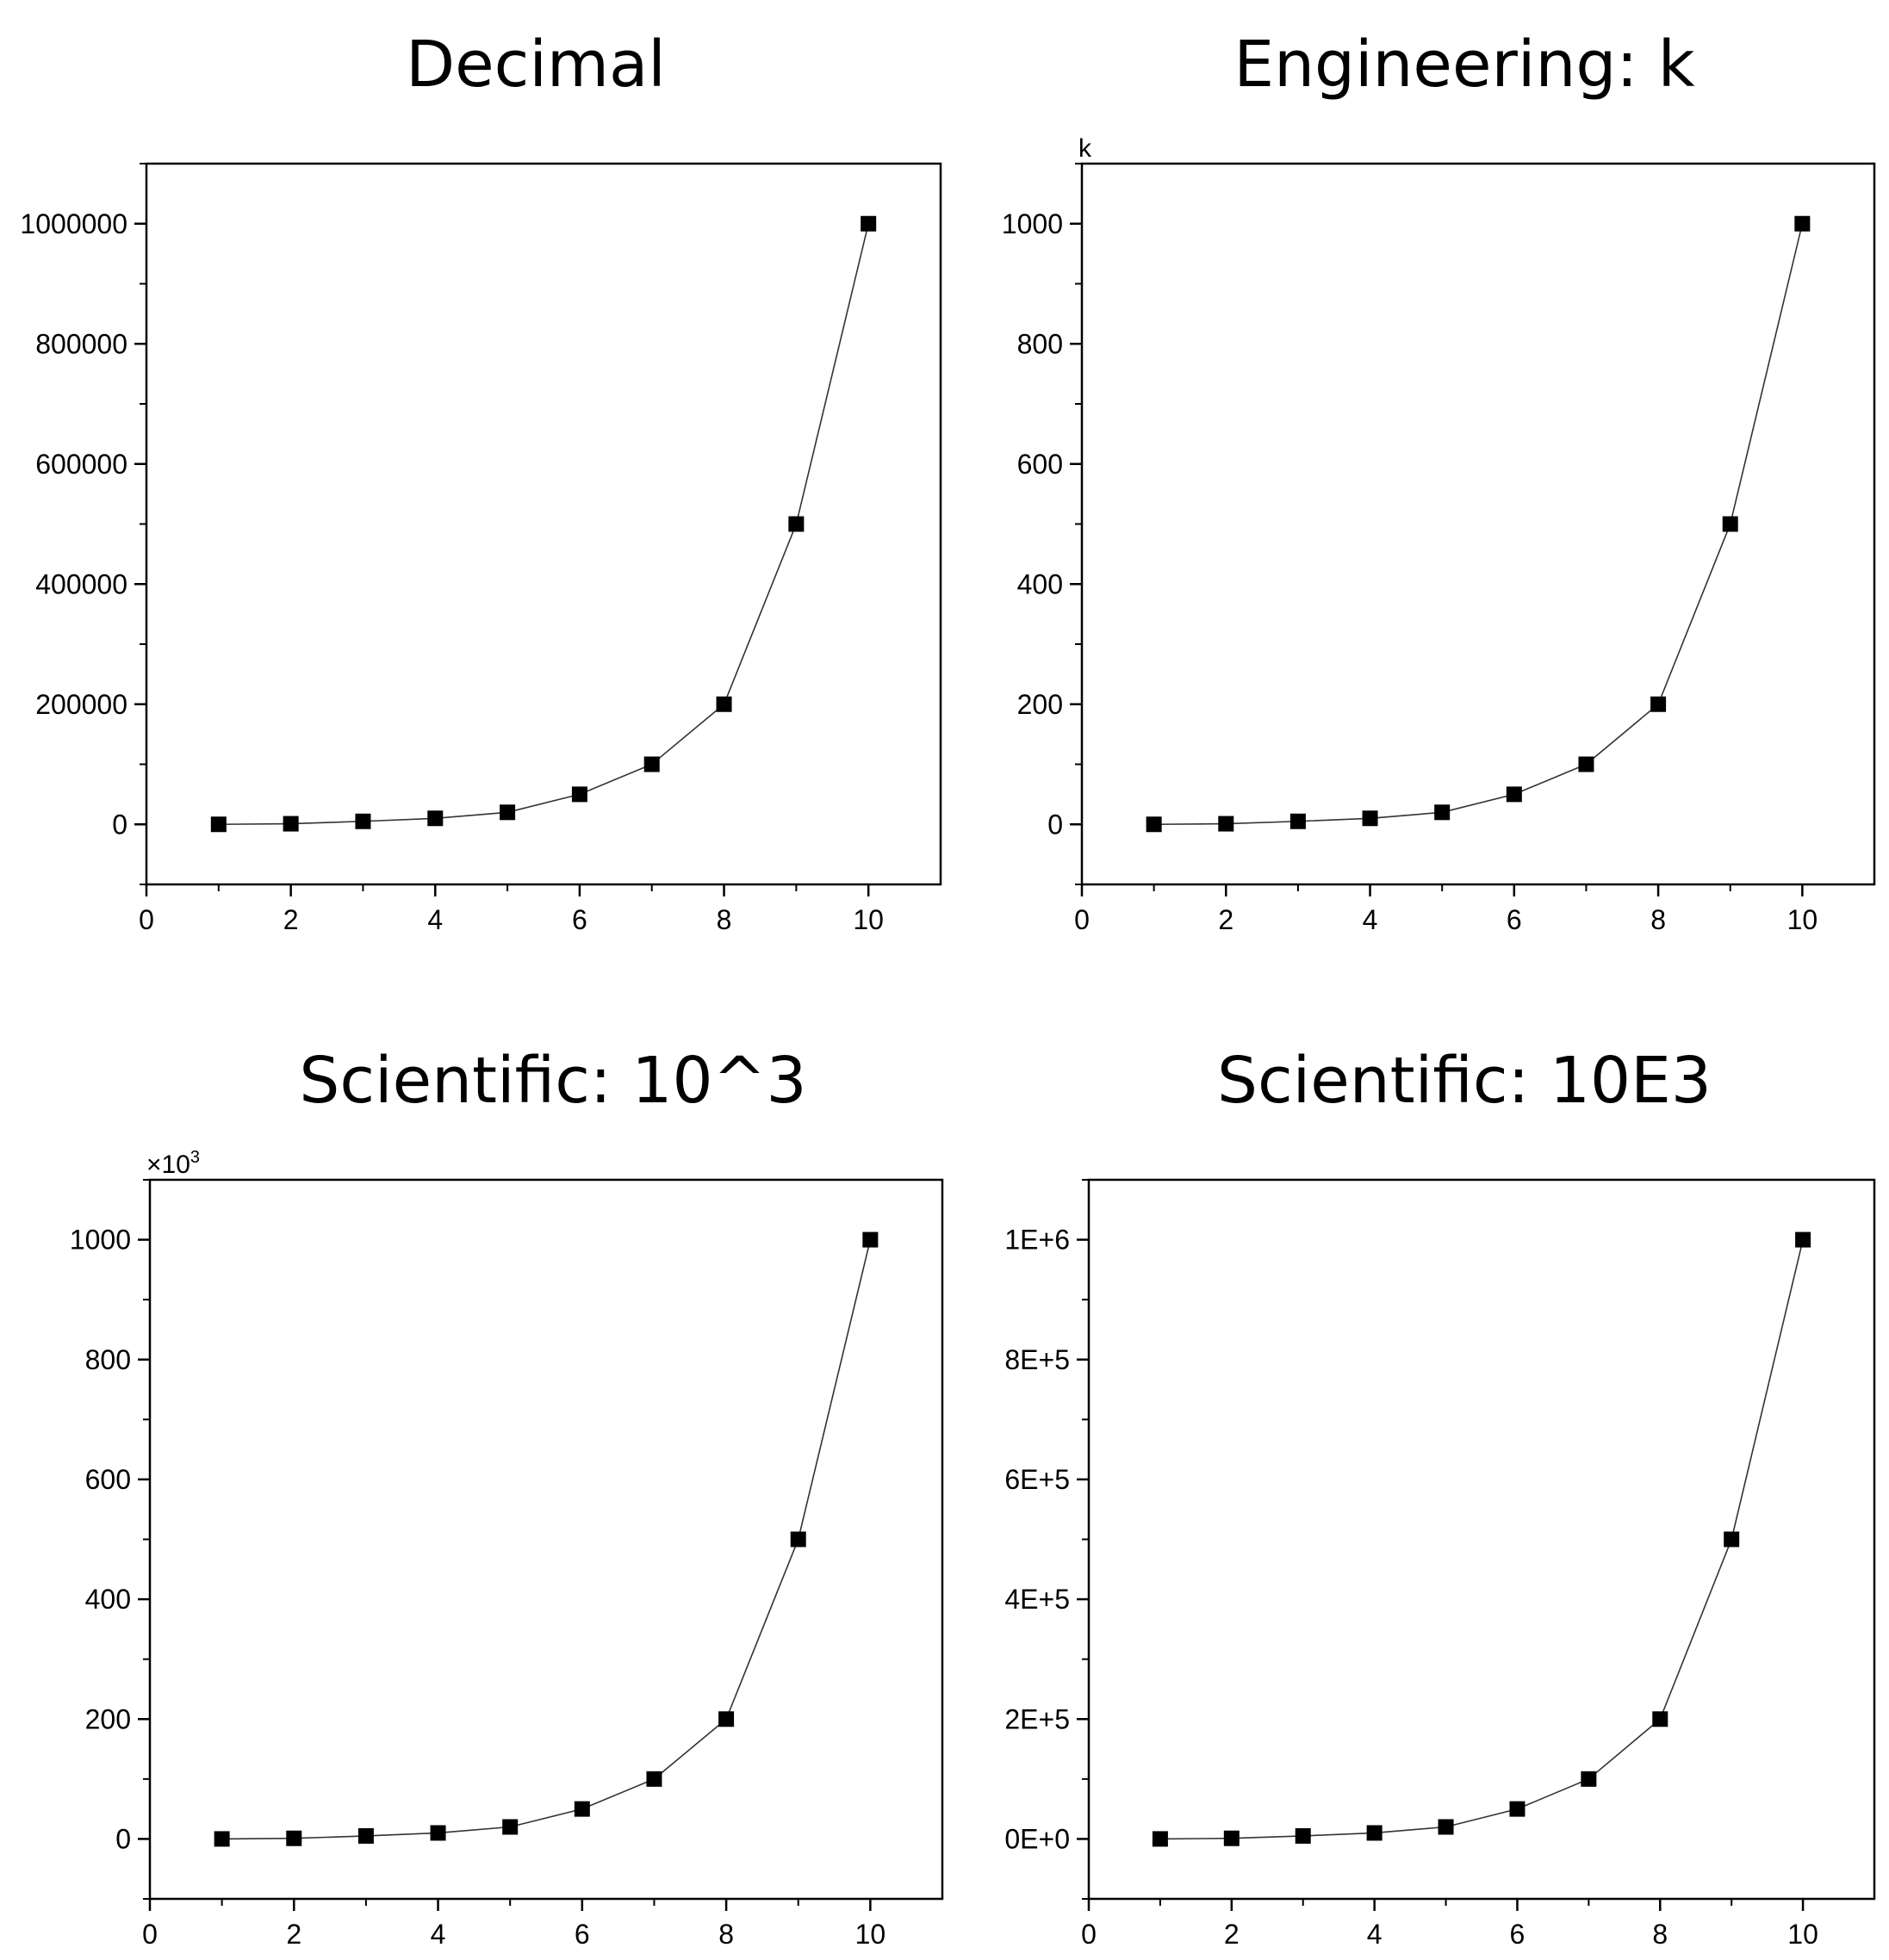 This screenshot has width=1889, height=1960. What do you see at coordinates (1464, 1081) in the screenshot?
I see `chart-title: Scientific: 10E3` at bounding box center [1464, 1081].